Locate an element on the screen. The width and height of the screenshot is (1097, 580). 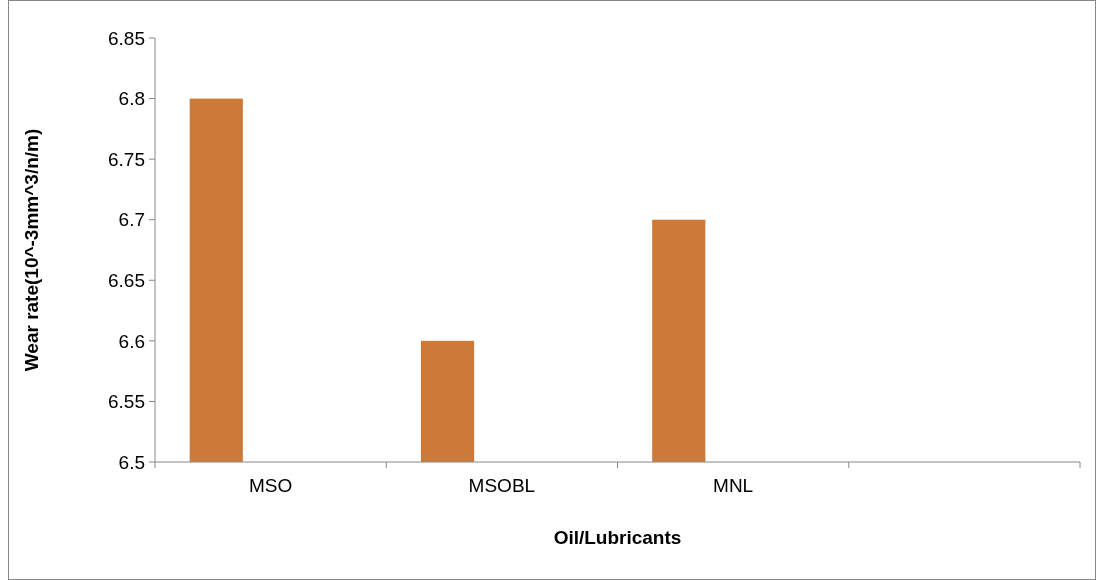
x-axis-title: Oil/Lubricants is located at coordinates (617, 537).